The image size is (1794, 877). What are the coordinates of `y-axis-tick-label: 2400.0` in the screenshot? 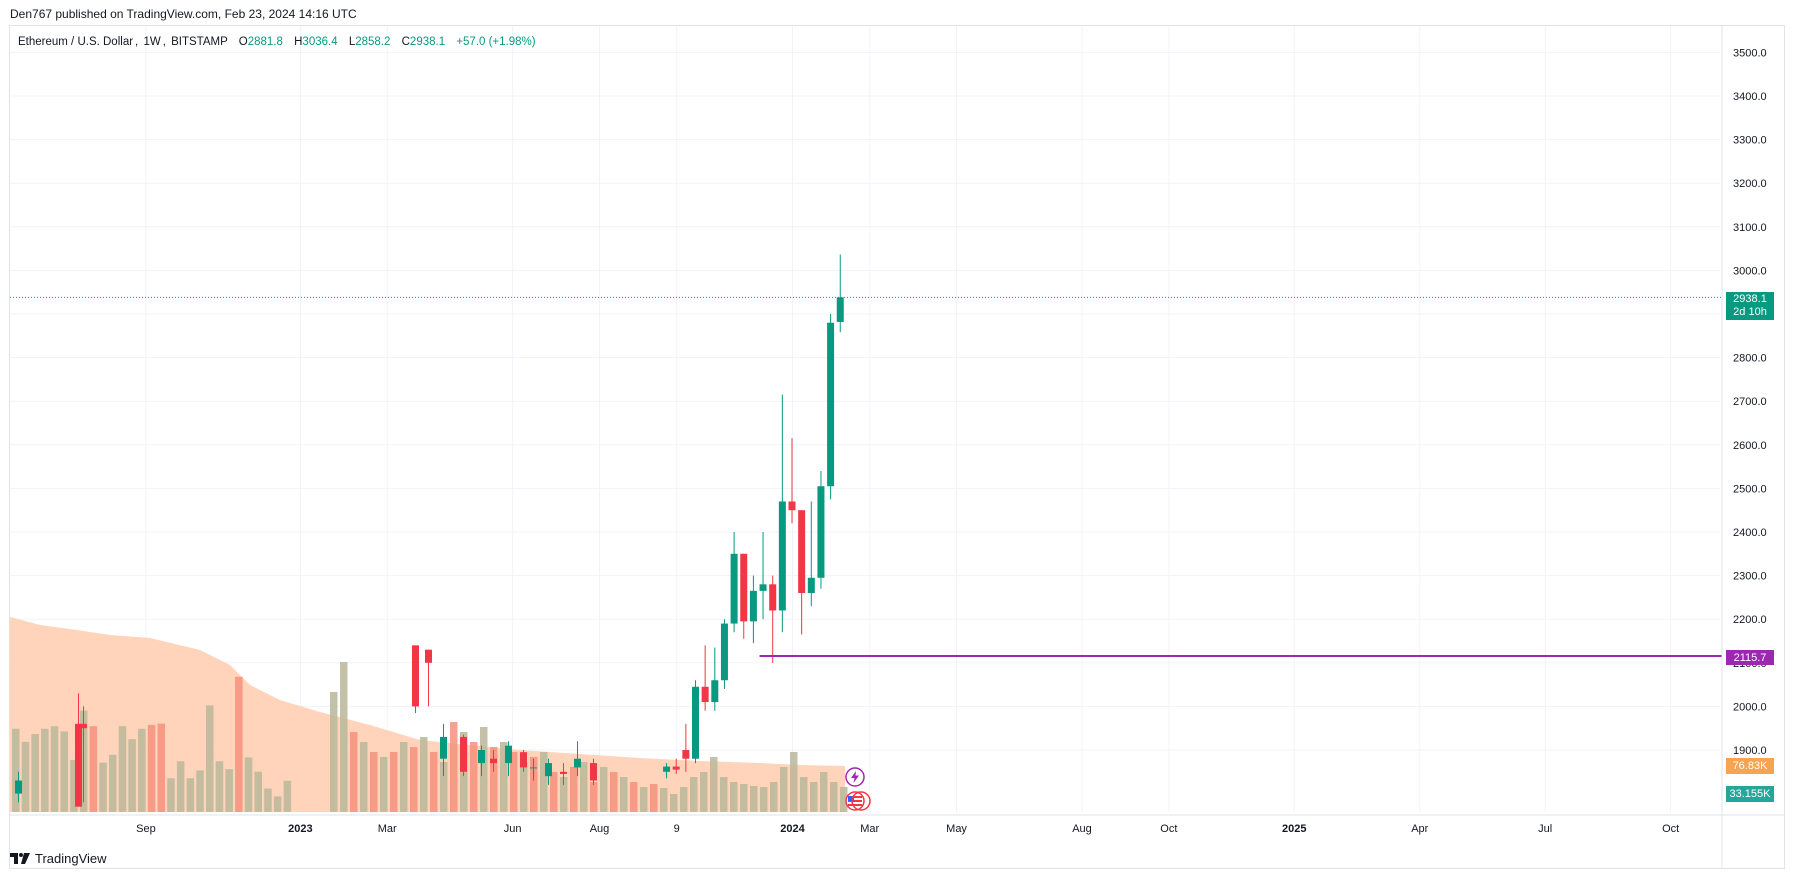 It's located at (1750, 533).